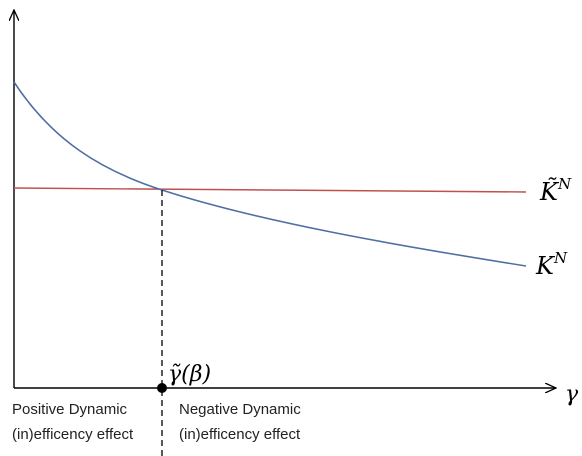 The width and height of the screenshot is (582, 456). What do you see at coordinates (555, 190) in the screenshot?
I see `flat-curve-label: K̃N` at bounding box center [555, 190].